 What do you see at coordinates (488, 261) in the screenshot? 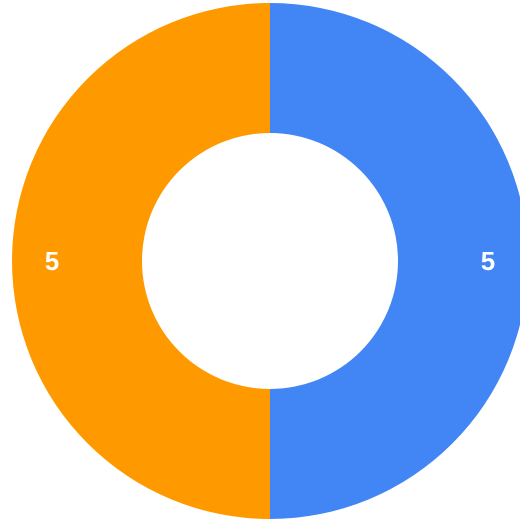
I see `slice-label-1: 5` at bounding box center [488, 261].